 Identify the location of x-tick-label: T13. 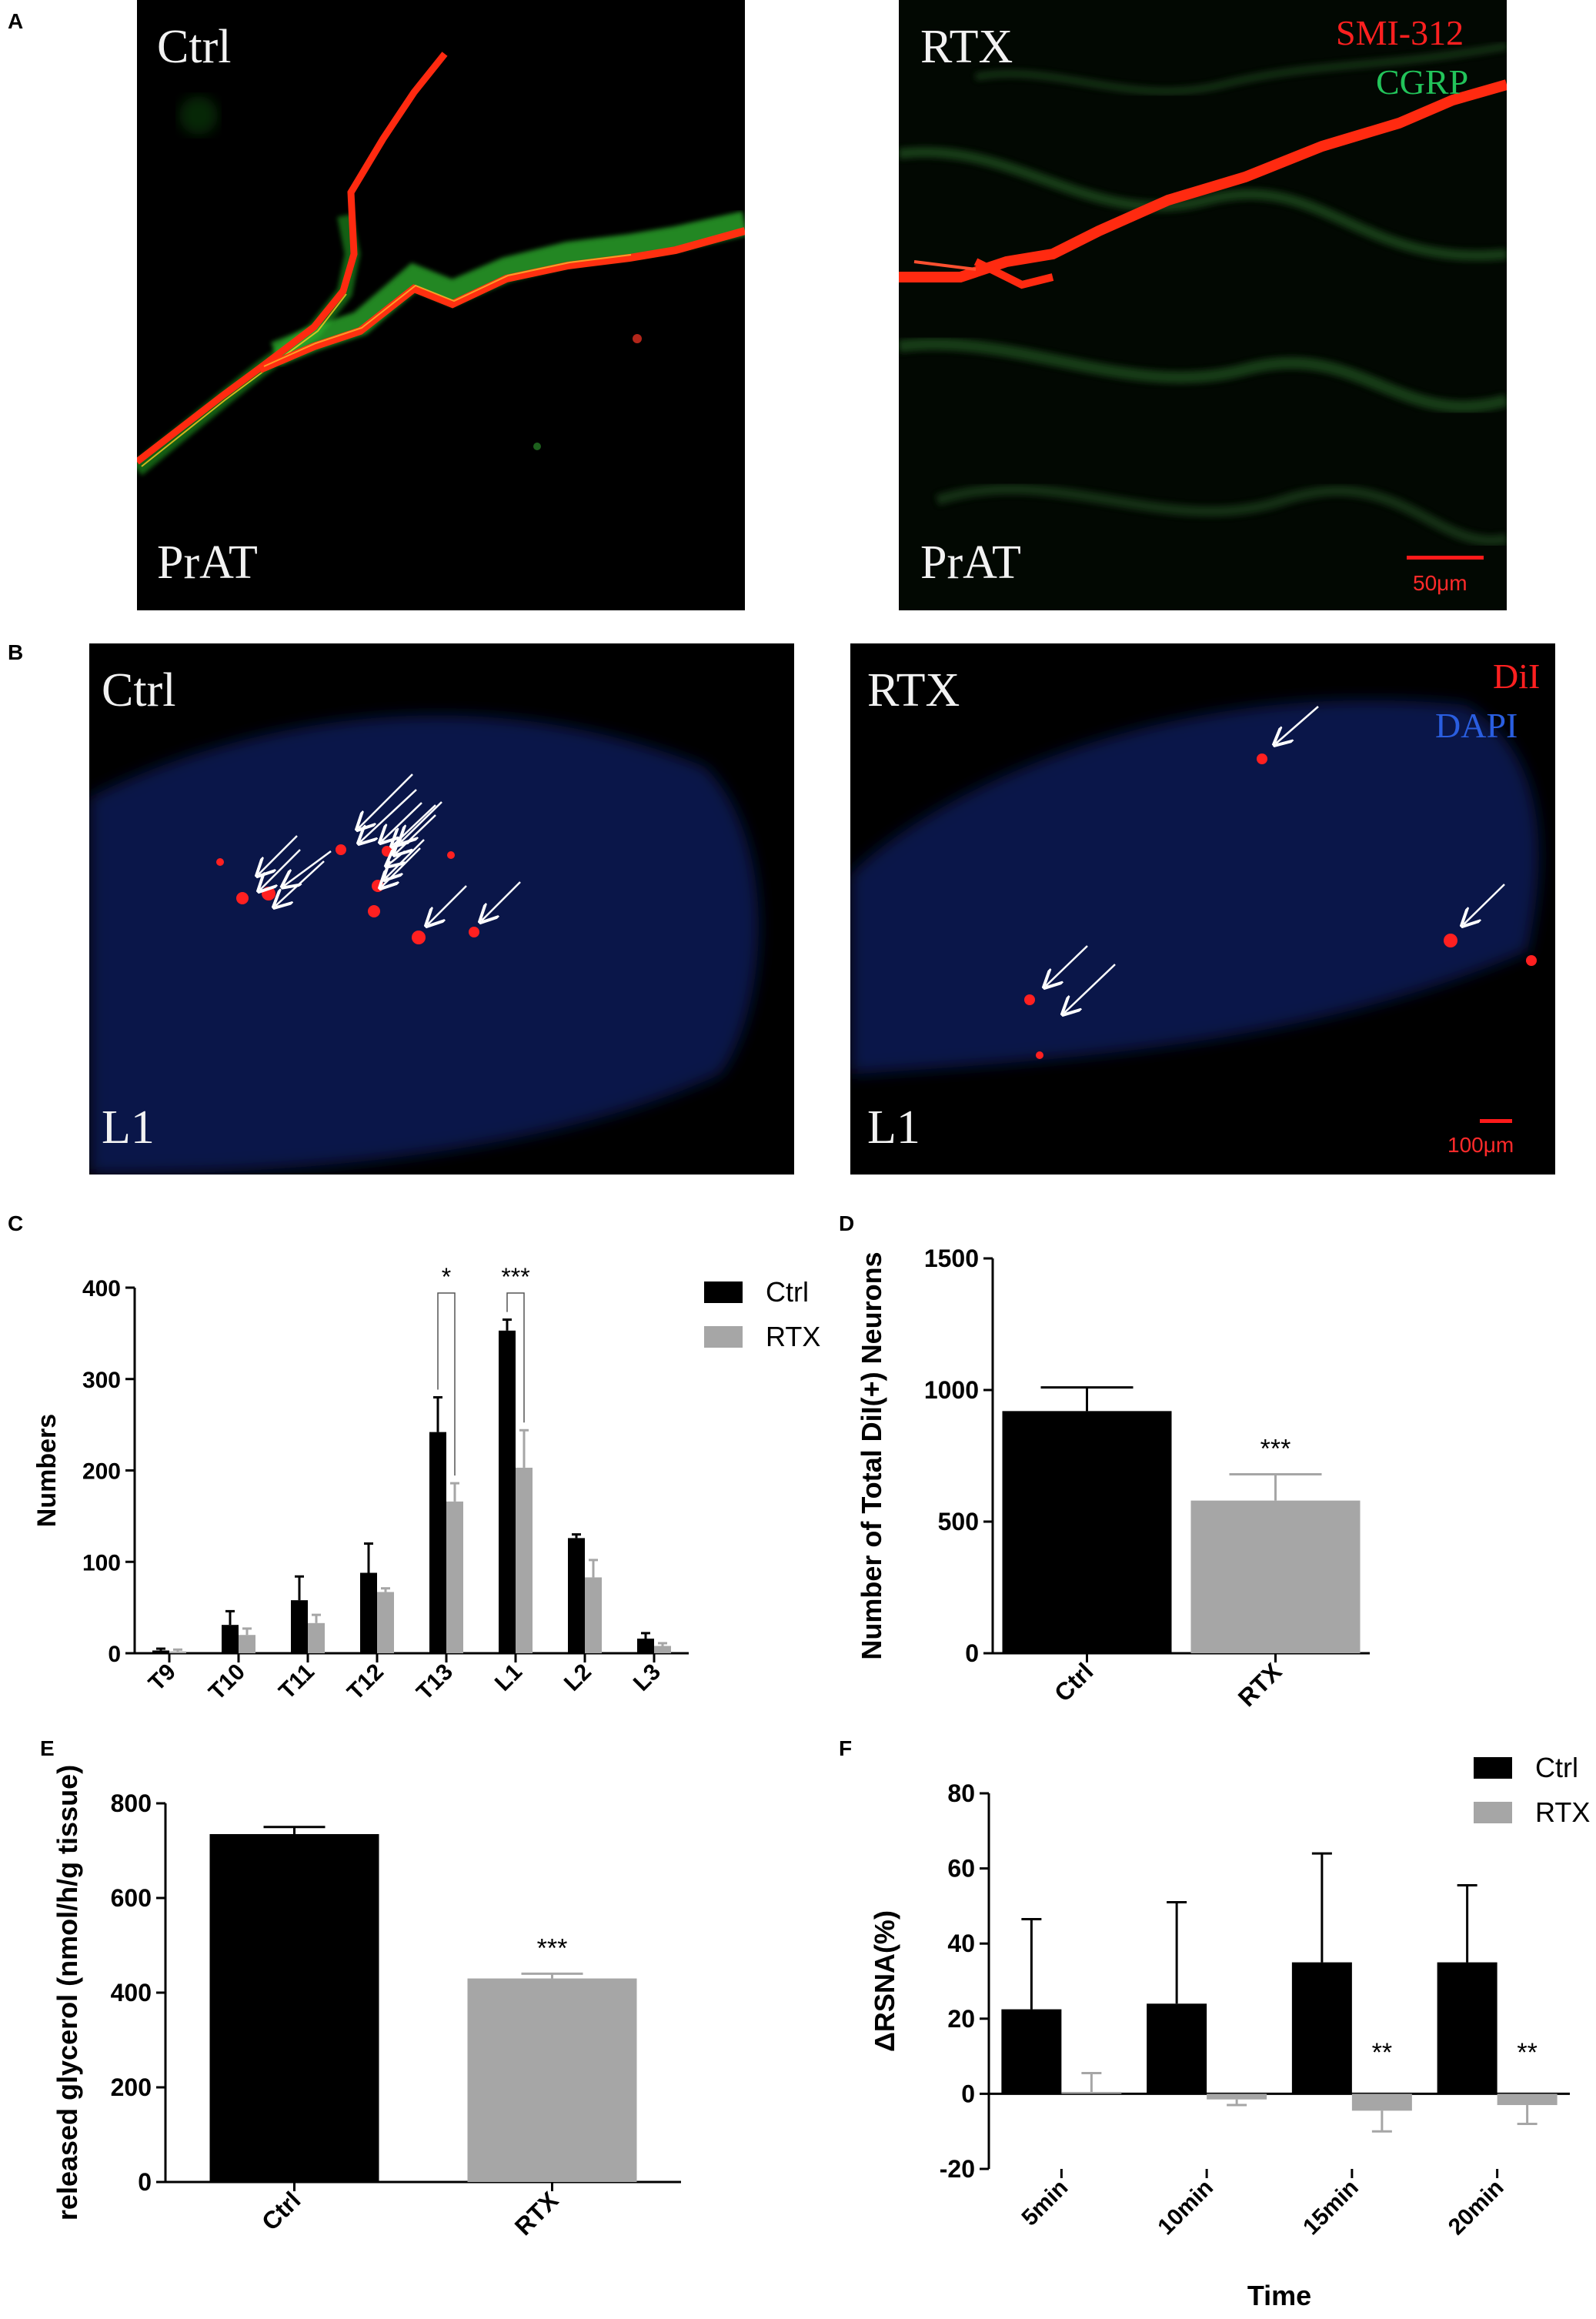
(435, 1683).